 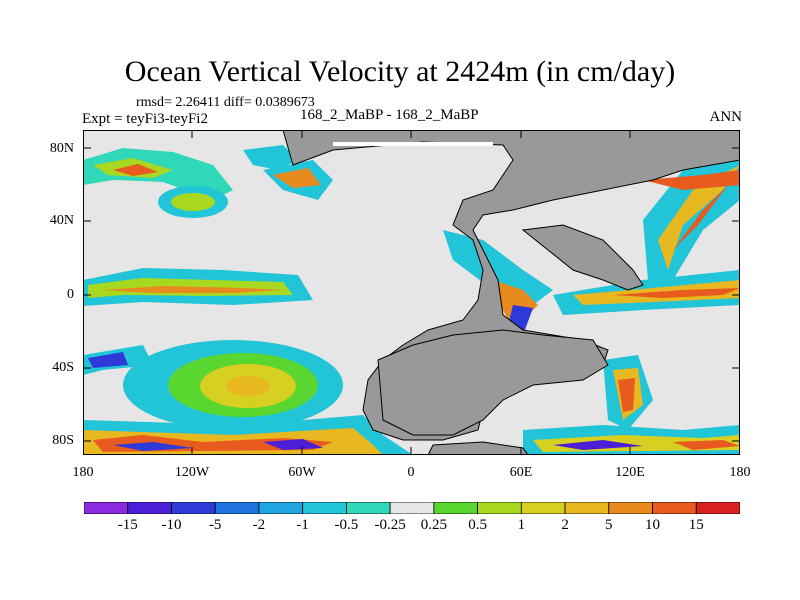 I want to click on lon-label-120w: 120W, so click(x=192, y=472).